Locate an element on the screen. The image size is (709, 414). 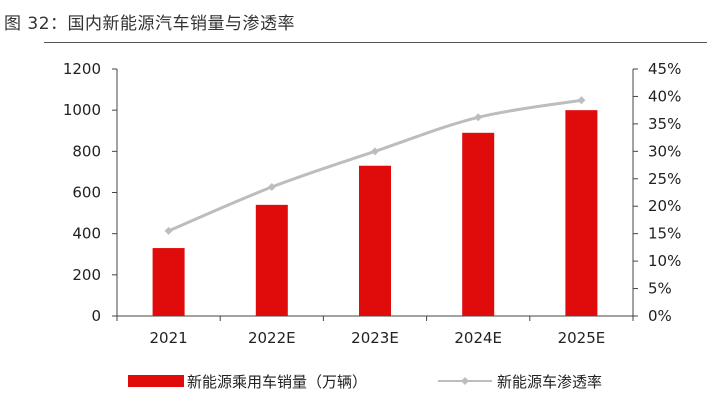
right-tick-label: 35% is located at coordinates (664, 124).